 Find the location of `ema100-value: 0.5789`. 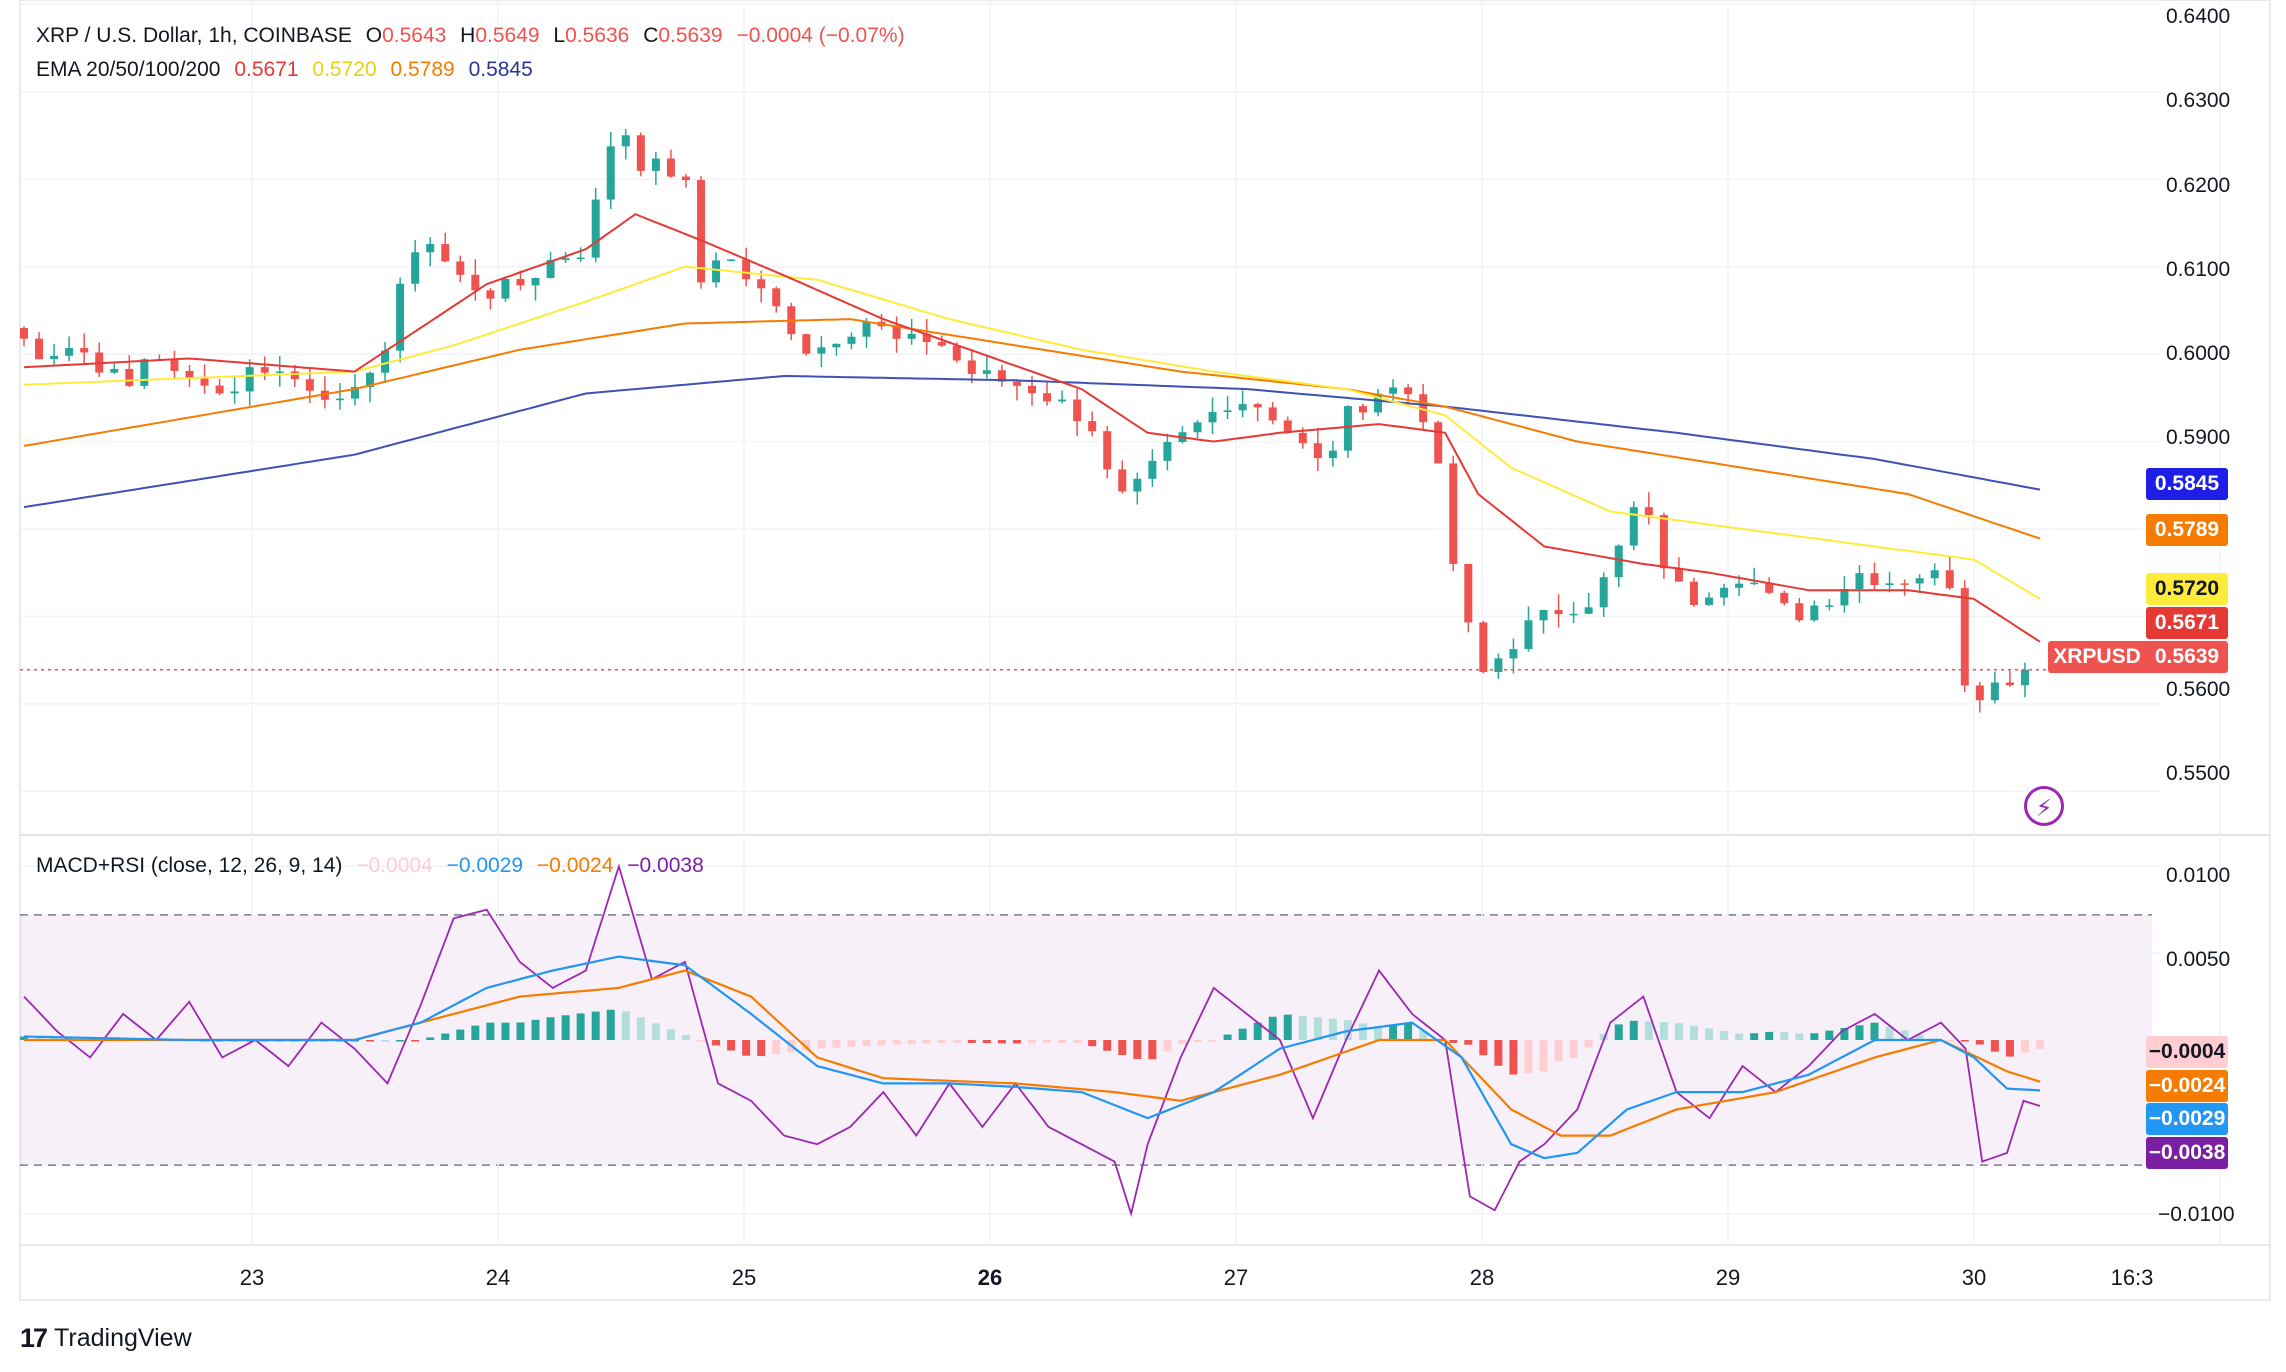

ema100-value: 0.5789 is located at coordinates (422, 69).